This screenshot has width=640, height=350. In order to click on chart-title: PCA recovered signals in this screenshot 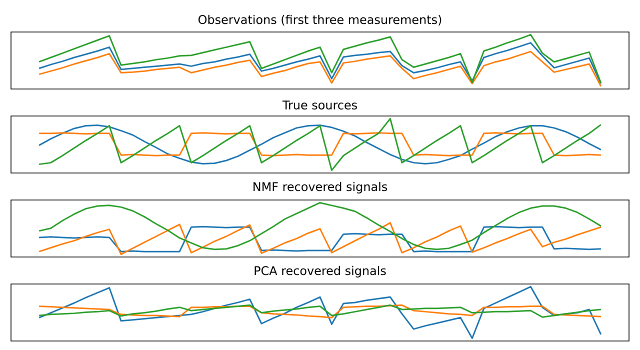, I will do `click(320, 272)`.